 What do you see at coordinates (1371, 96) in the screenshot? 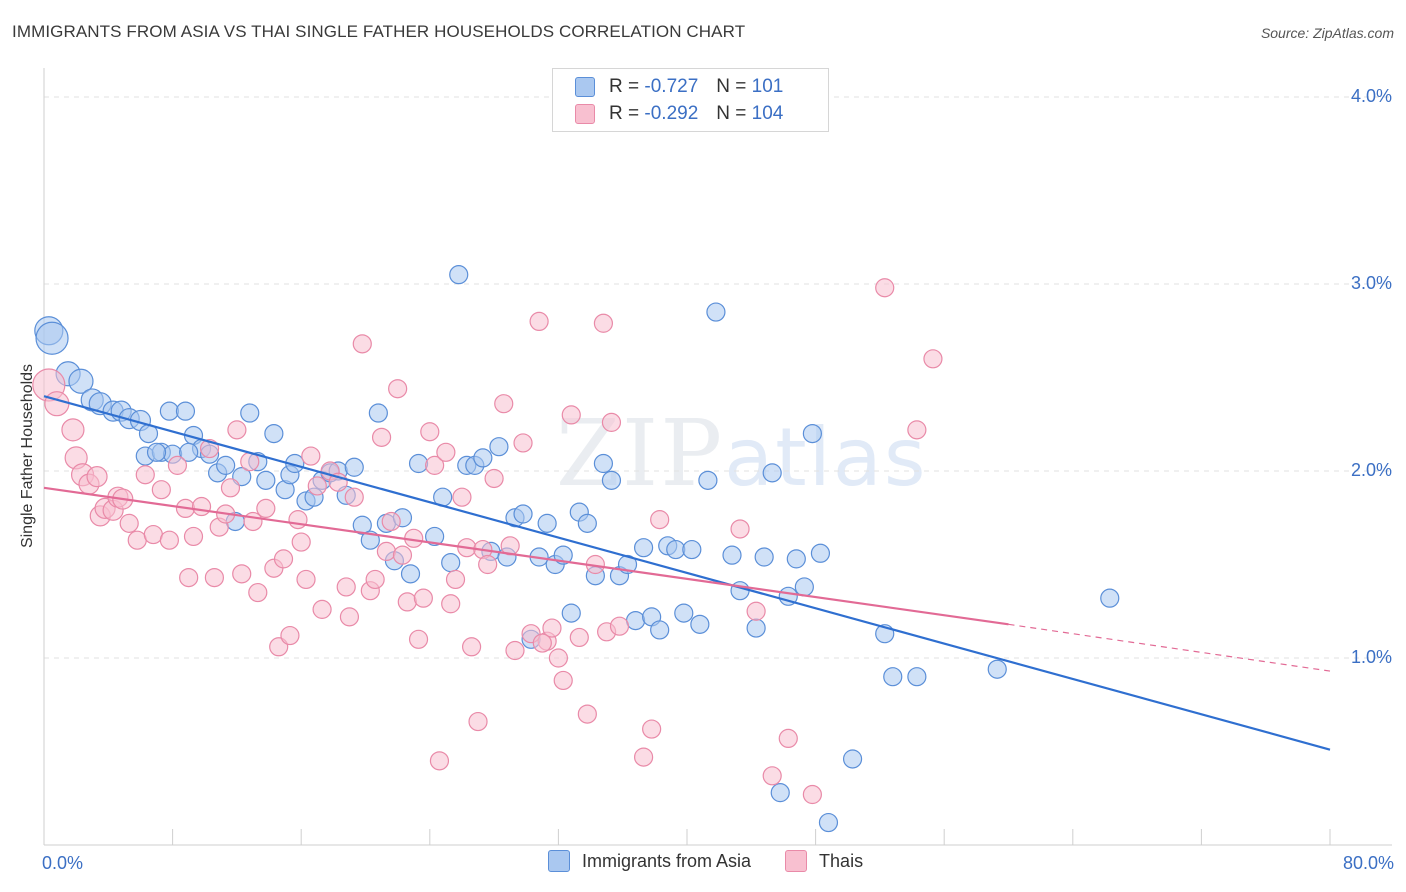
I see `y-tick-label: 4.0%` at bounding box center [1371, 96].